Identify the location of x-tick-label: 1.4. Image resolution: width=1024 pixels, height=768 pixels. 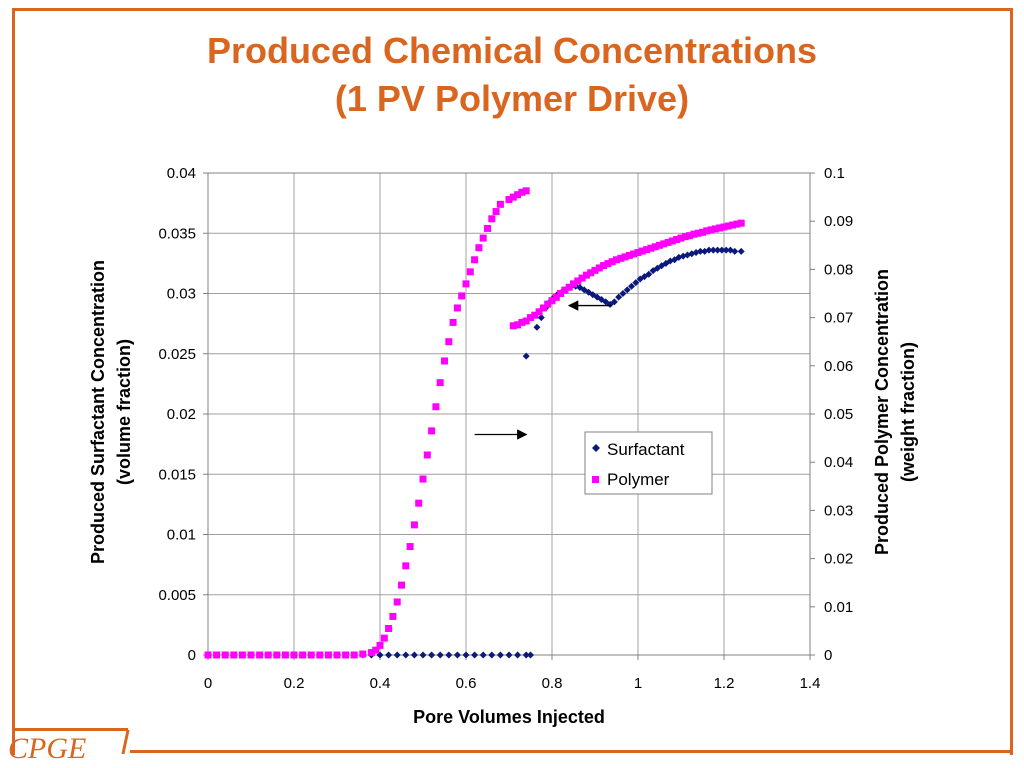
(810, 683).